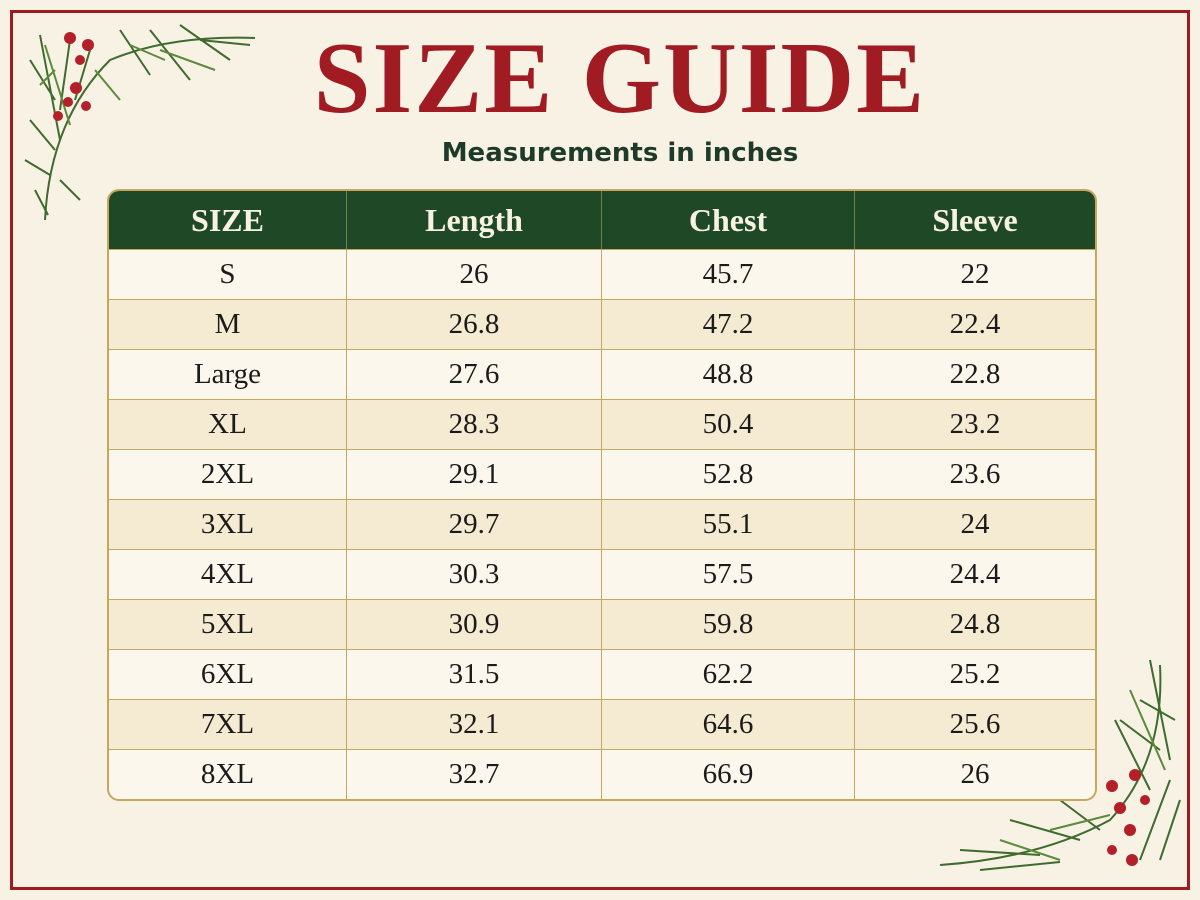 This screenshot has height=900, width=1200. What do you see at coordinates (473, 524) in the screenshot?
I see `table-cell: 29.7` at bounding box center [473, 524].